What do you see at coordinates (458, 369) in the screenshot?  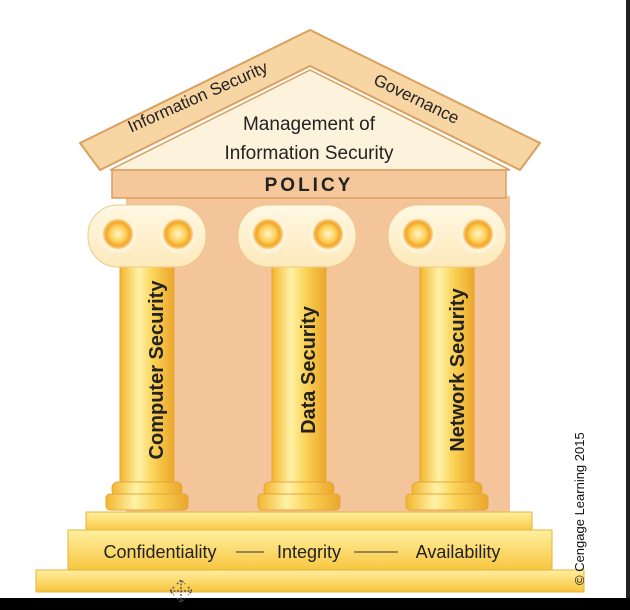 I see `column-label-network-security: Network Security` at bounding box center [458, 369].